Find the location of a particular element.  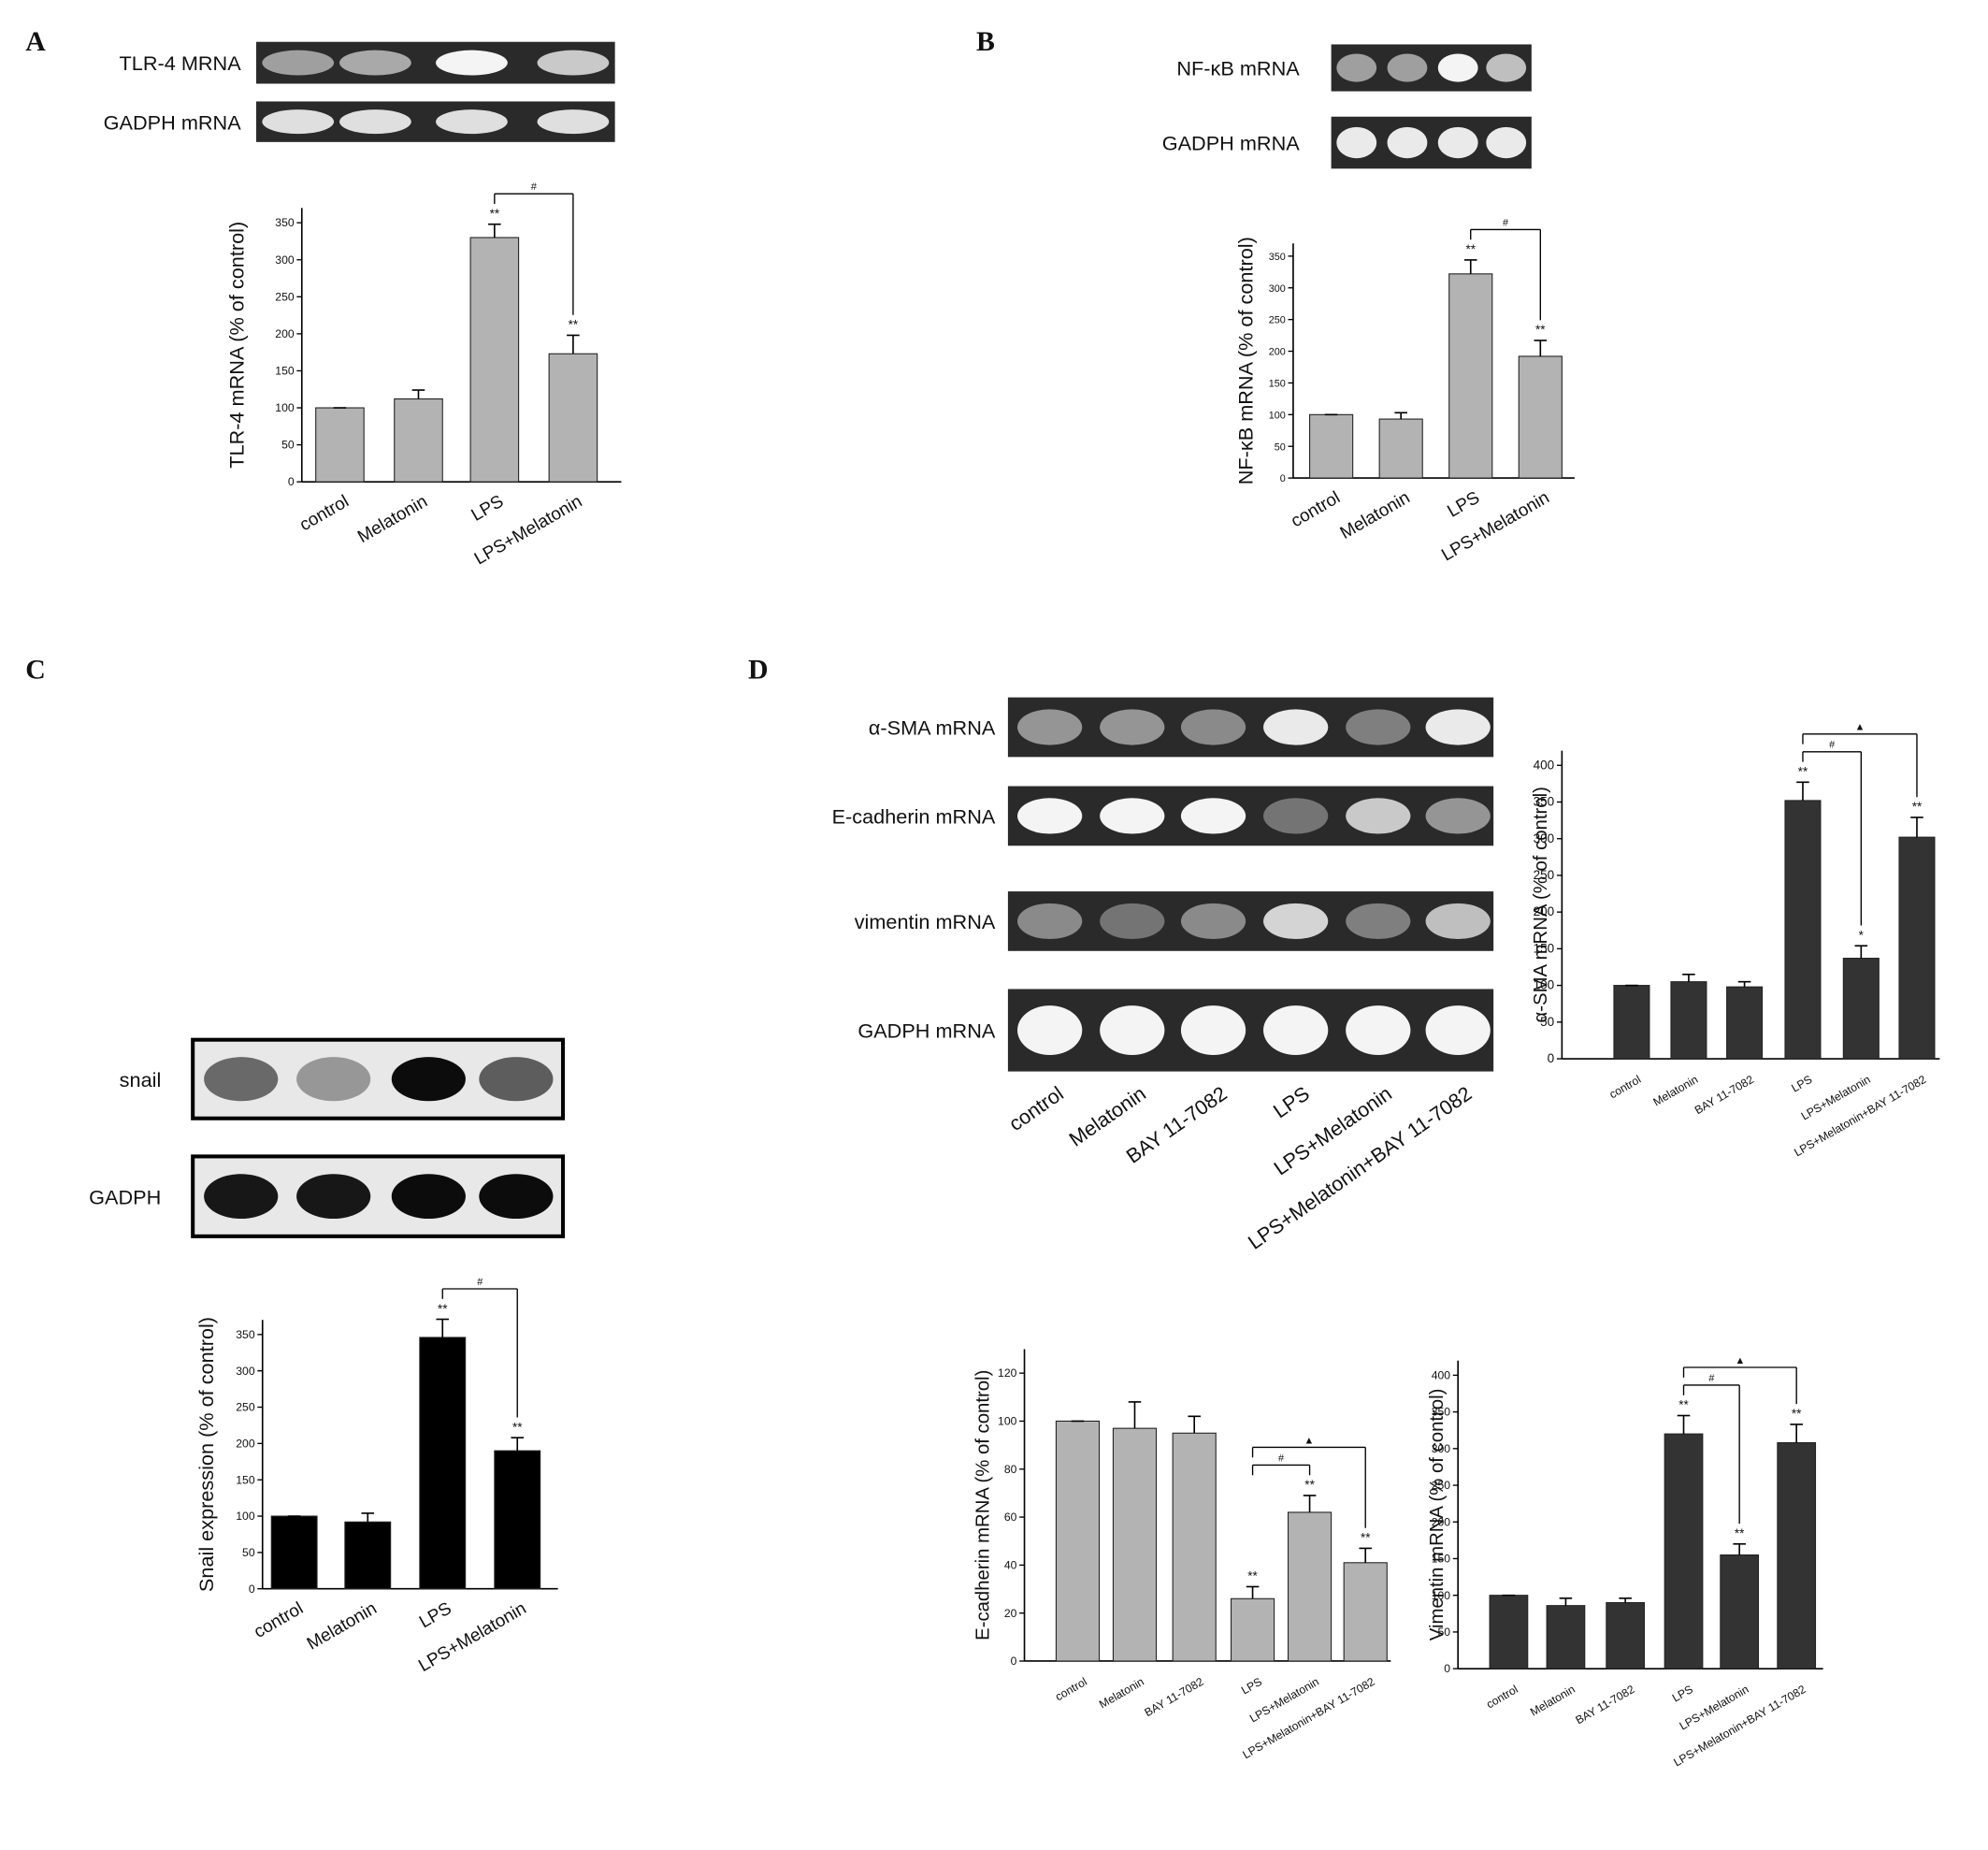

blot-label: vimentin mRNA is located at coordinates (926, 921).